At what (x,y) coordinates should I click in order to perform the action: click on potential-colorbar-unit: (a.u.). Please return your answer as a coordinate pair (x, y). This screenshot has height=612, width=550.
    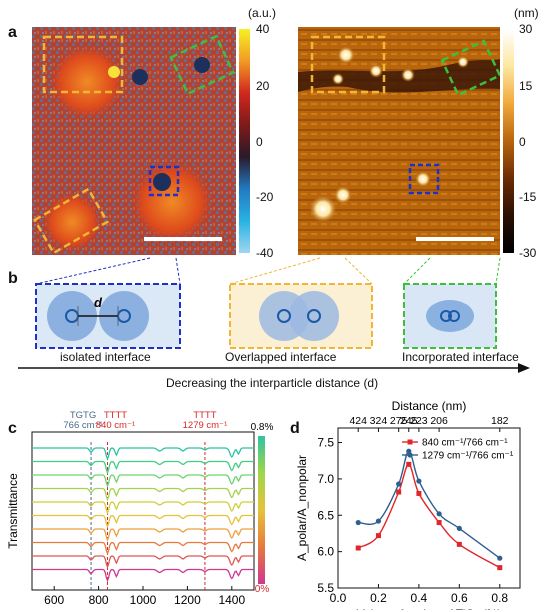
    Looking at the image, I should click on (262, 13).